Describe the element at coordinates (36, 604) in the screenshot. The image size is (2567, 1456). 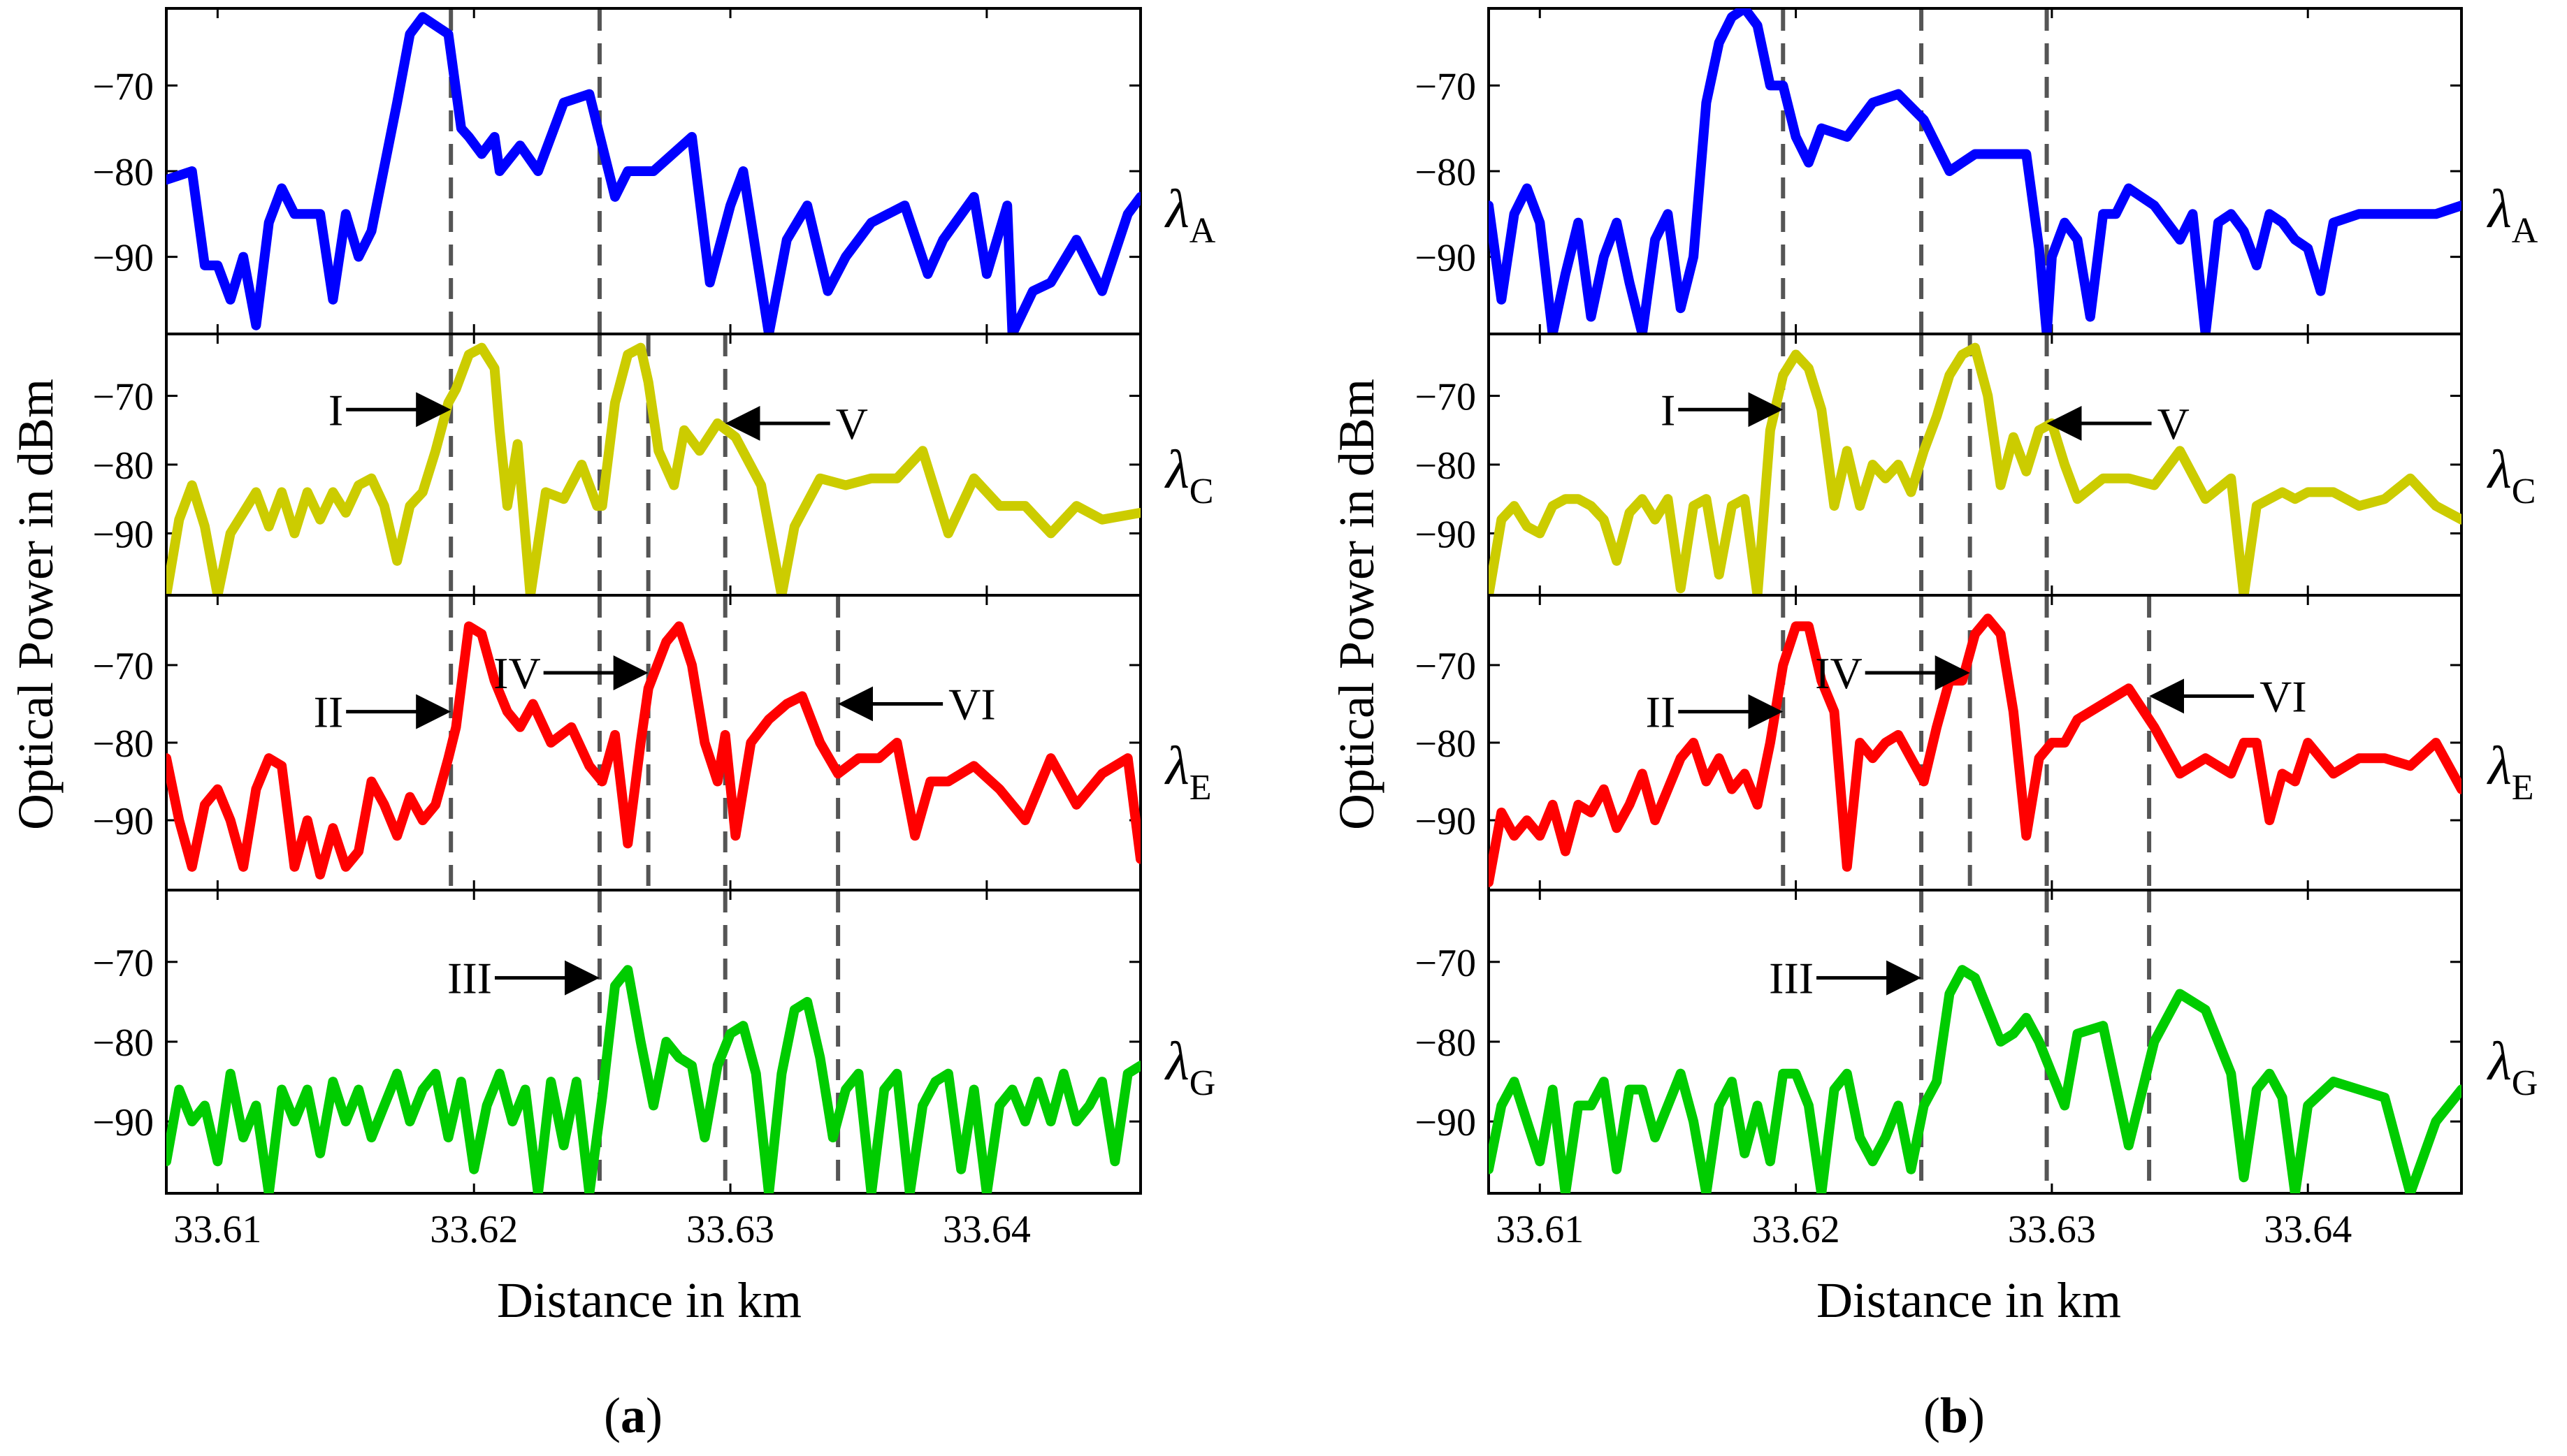
I see `y-axis-title-a: Optical Power in dBm` at that location.